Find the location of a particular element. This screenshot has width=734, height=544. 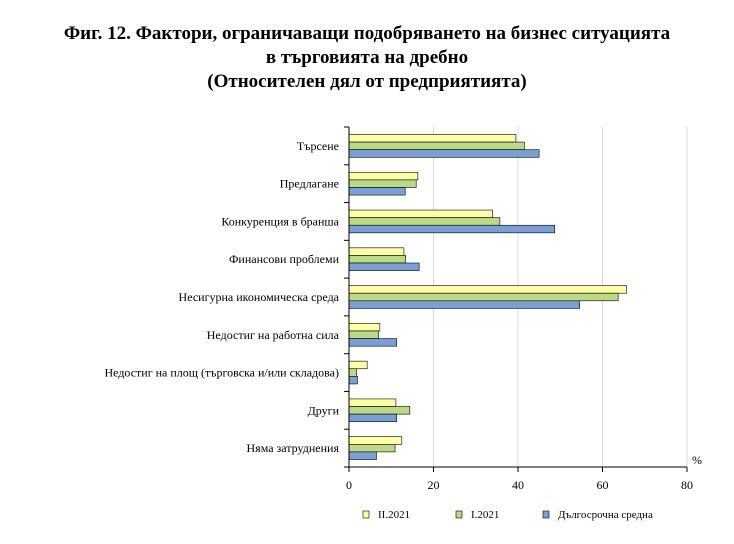

chart-title-line-2: в търговията на дребно is located at coordinates (367, 57).